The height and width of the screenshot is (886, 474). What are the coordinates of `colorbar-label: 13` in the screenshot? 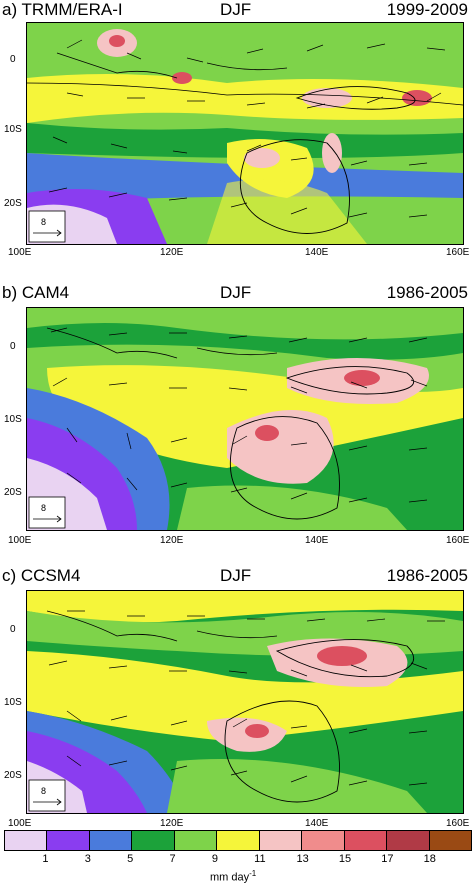 It's located at (302, 859).